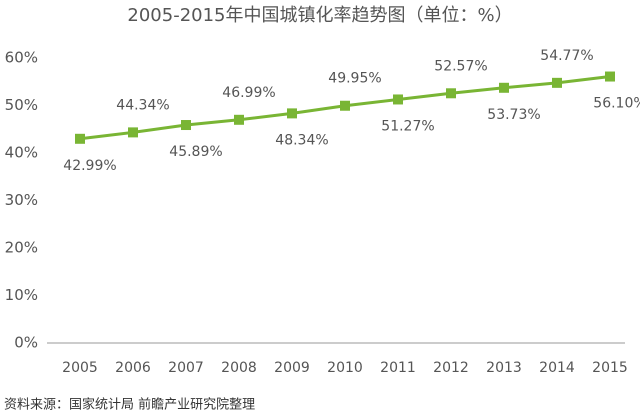 The height and width of the screenshot is (416, 640). What do you see at coordinates (89, 166) in the screenshot?
I see `data-label: 42.99%` at bounding box center [89, 166].